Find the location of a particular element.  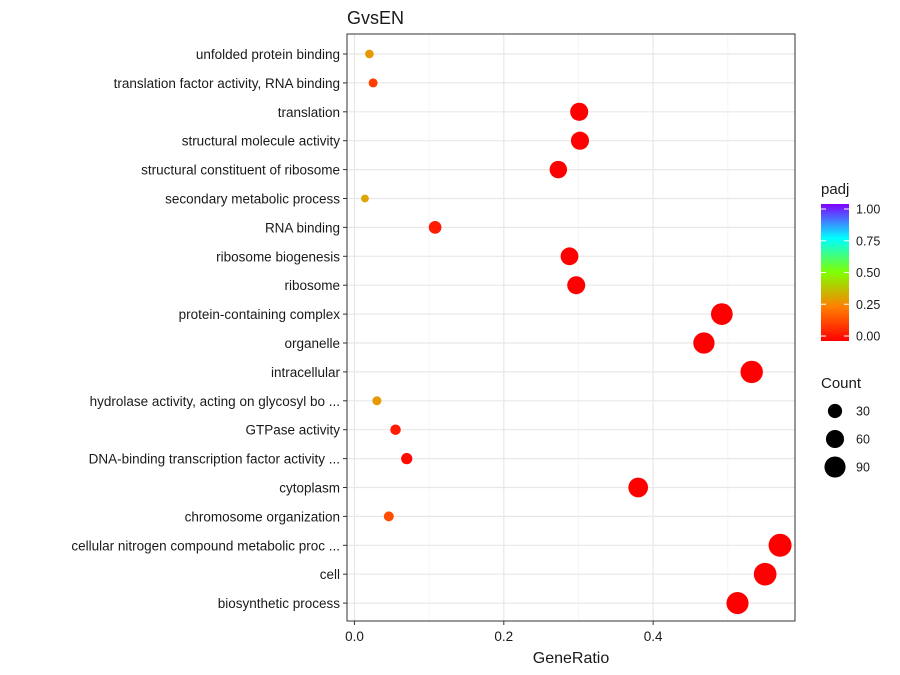

y-tick-label: translation factor activity, RNA binding is located at coordinates (227, 83).